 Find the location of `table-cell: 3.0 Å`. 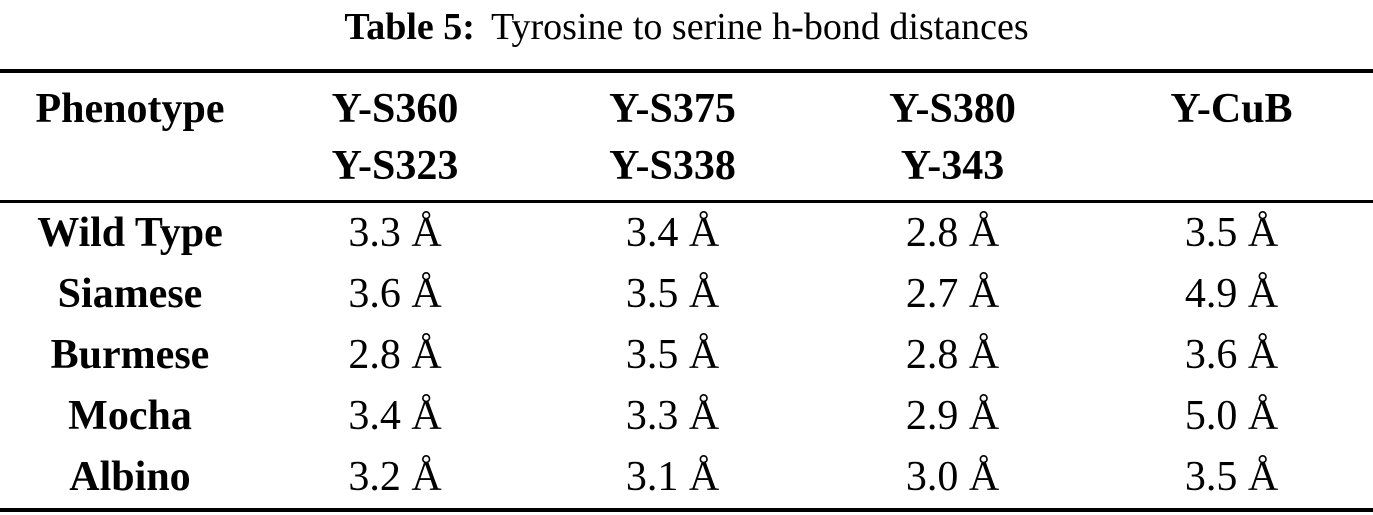

table-cell: 3.0 Å is located at coordinates (952, 477).